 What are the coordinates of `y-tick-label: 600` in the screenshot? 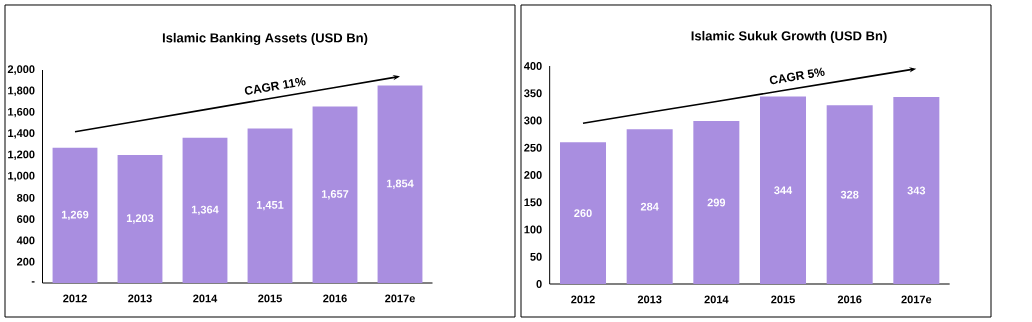 It's located at (26, 219).